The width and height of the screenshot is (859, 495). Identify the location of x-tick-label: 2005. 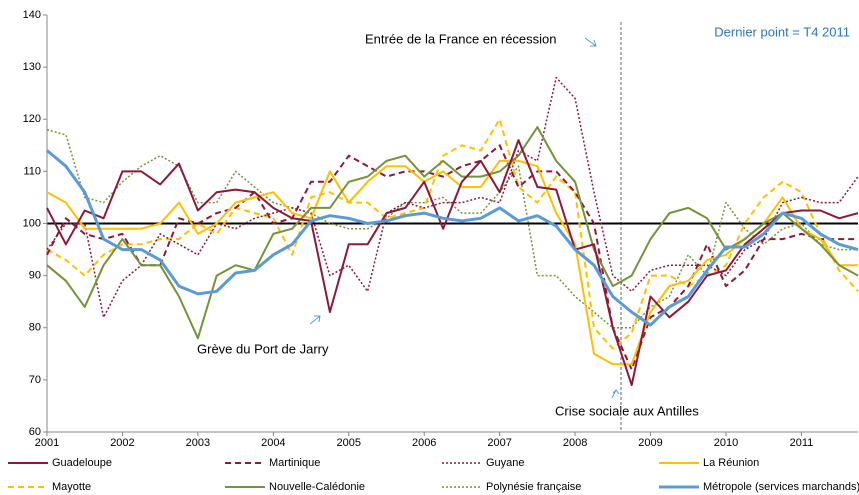
(349, 443).